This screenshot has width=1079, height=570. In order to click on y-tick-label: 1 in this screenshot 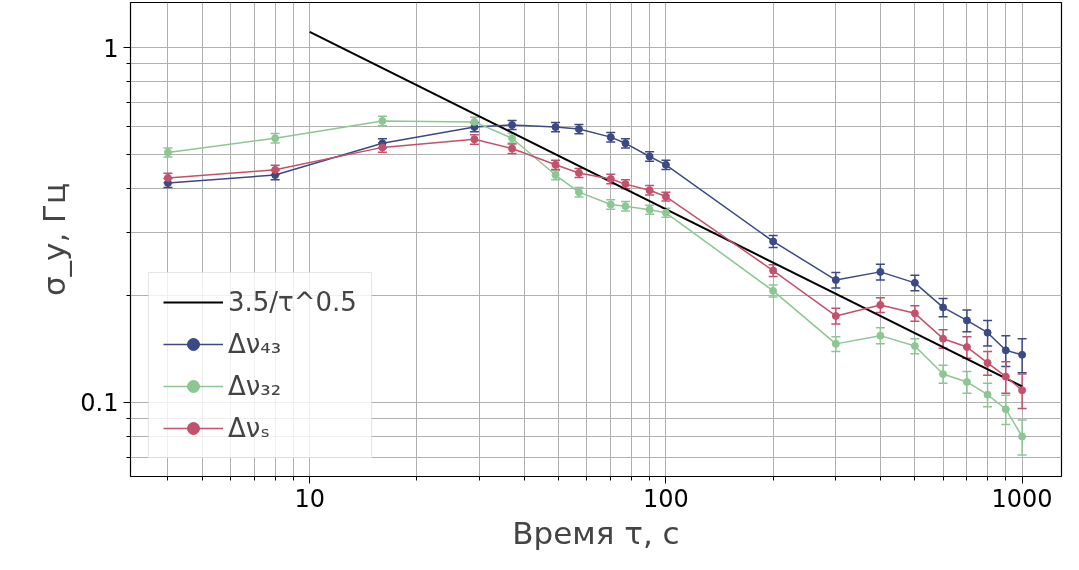, I will do `click(111, 48)`.